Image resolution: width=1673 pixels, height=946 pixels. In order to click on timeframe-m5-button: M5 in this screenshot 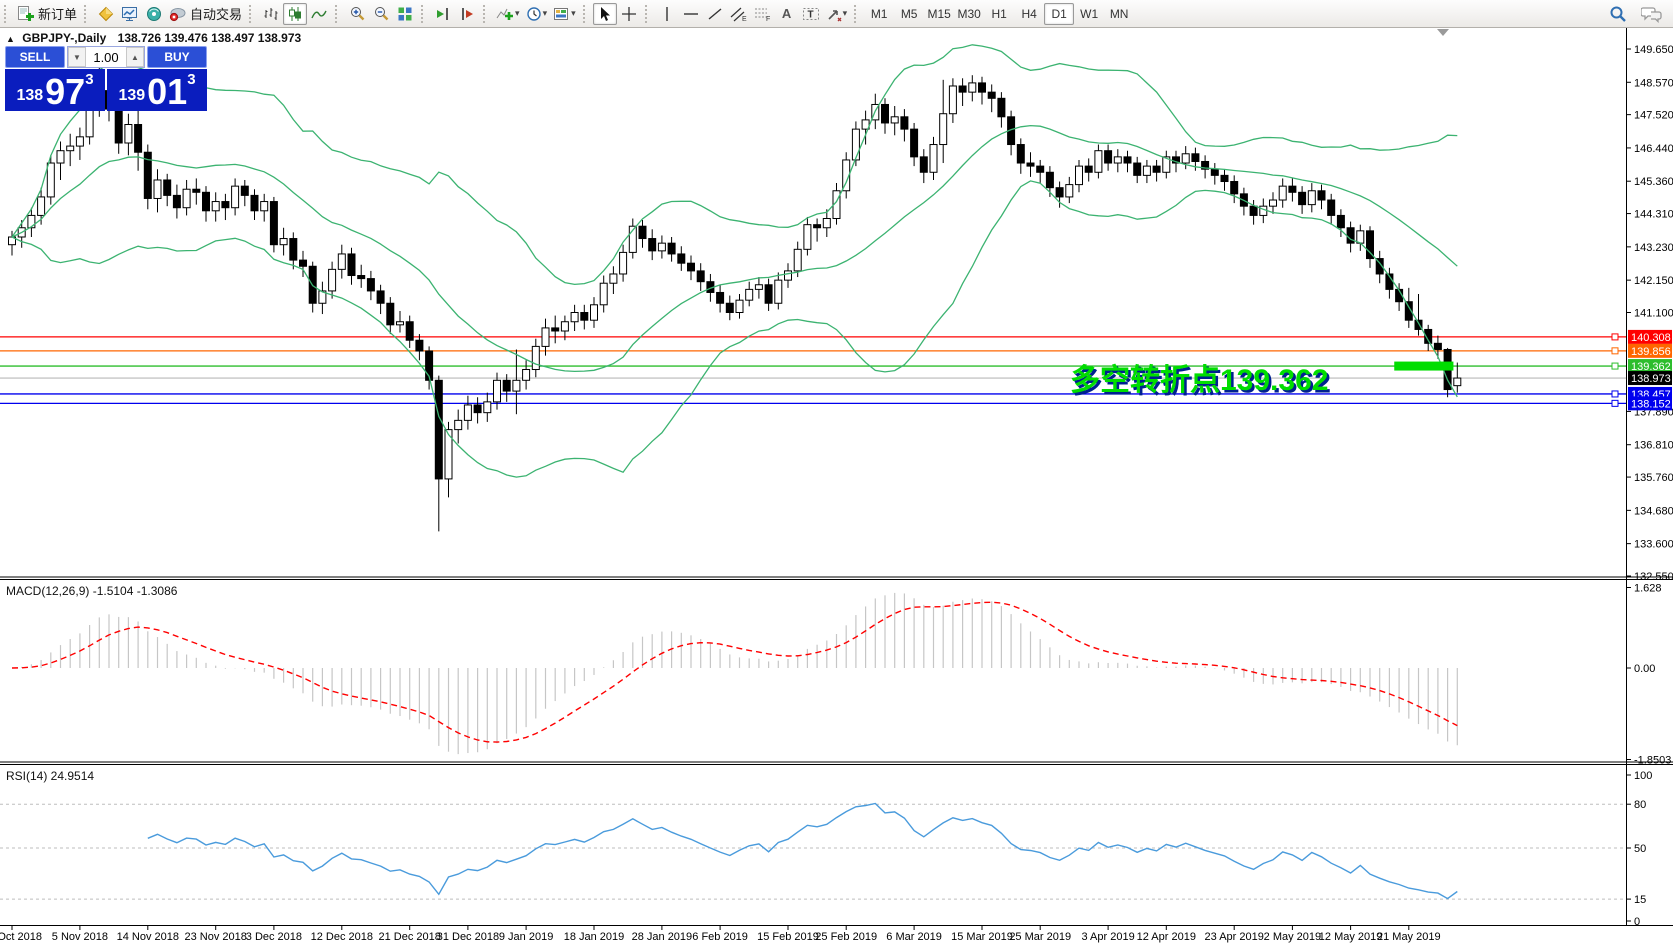, I will do `click(909, 13)`.